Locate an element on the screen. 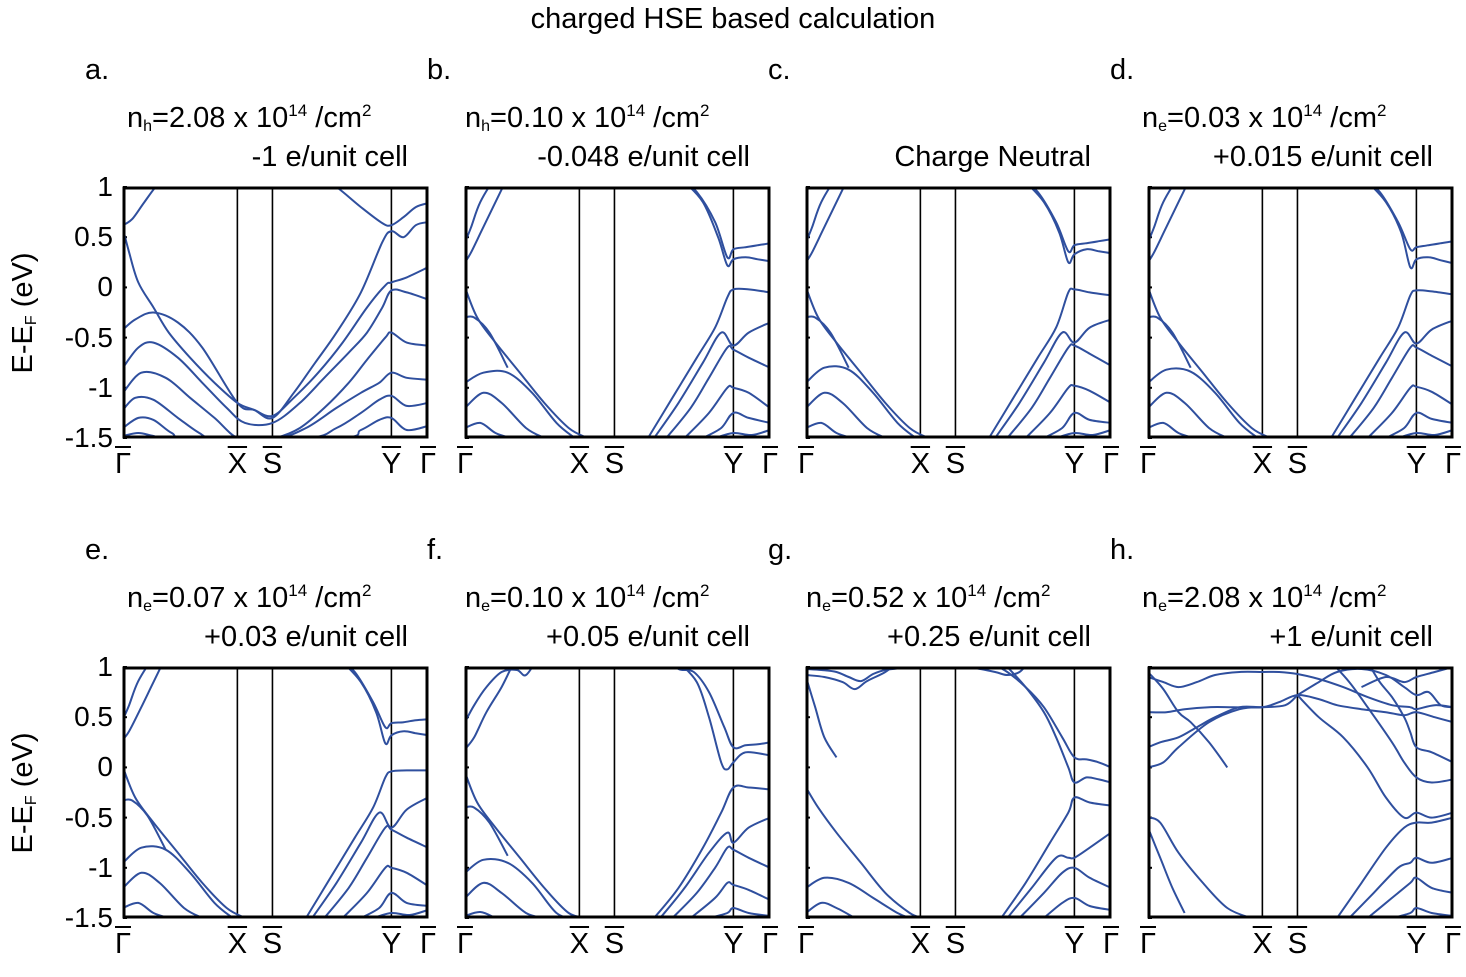 The image size is (1466, 977). carrier-type: h is located at coordinates (148, 126).